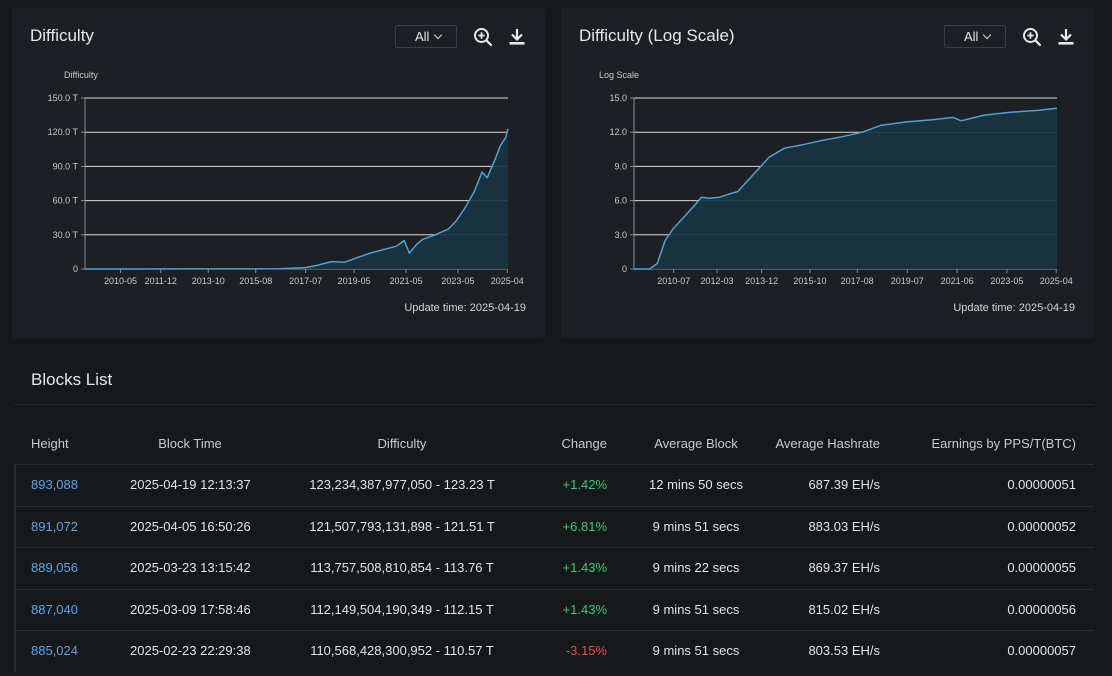  Describe the element at coordinates (620, 201) in the screenshot. I see `y-tick-label: 6.0` at that location.